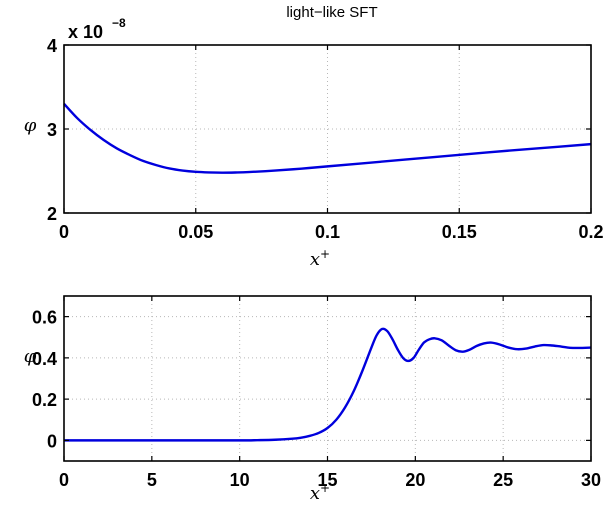 Image resolution: width=608 pixels, height=506 pixels. I want to click on chart-title: light−like SFT, so click(331, 12).